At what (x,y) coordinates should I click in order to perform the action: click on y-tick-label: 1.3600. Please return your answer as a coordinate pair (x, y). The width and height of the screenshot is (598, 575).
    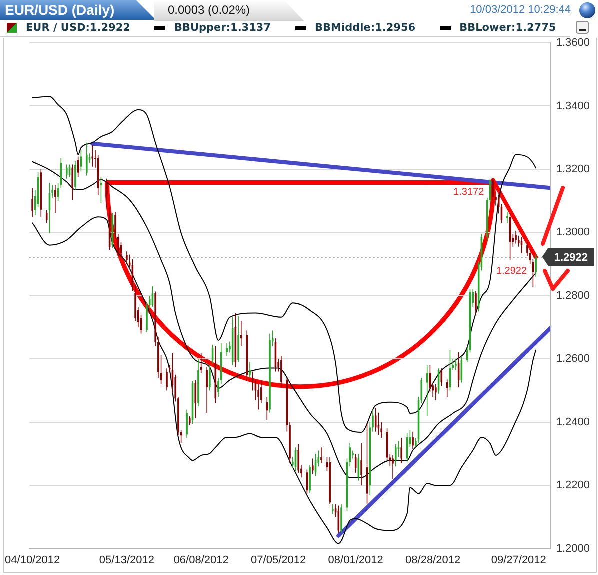
    Looking at the image, I should click on (573, 43).